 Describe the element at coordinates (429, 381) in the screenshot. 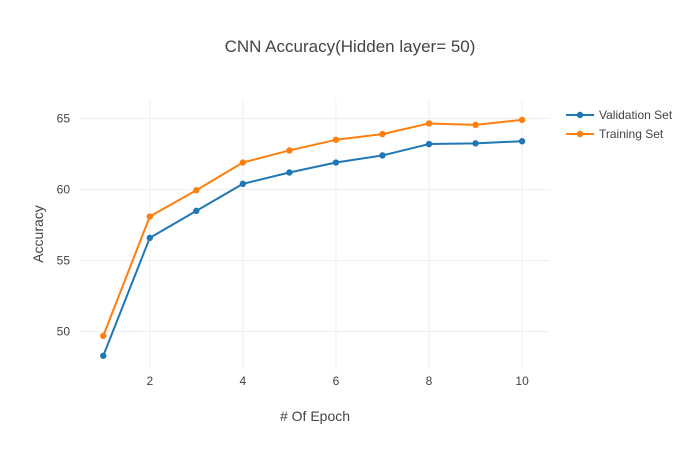

I see `x-tick-label: 8` at that location.